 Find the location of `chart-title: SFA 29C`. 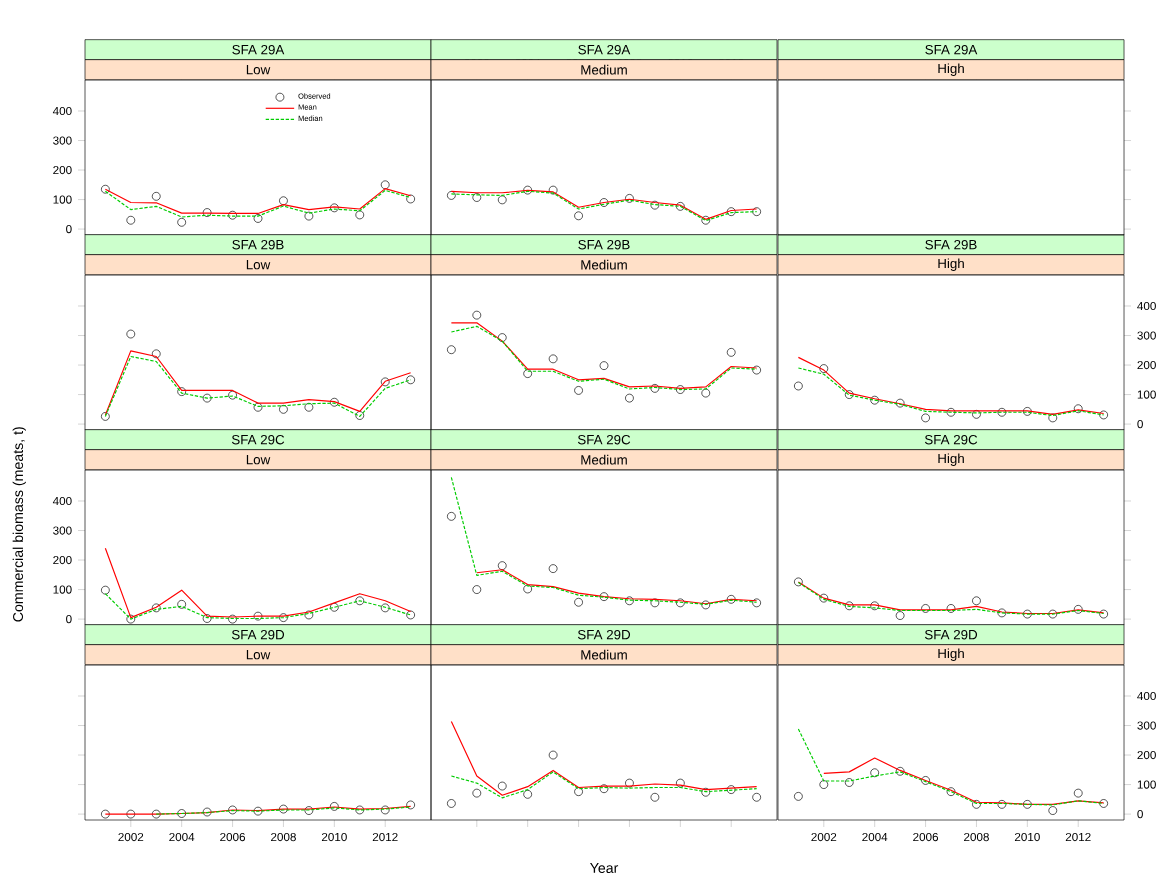

chart-title: SFA 29C is located at coordinates (258, 439).